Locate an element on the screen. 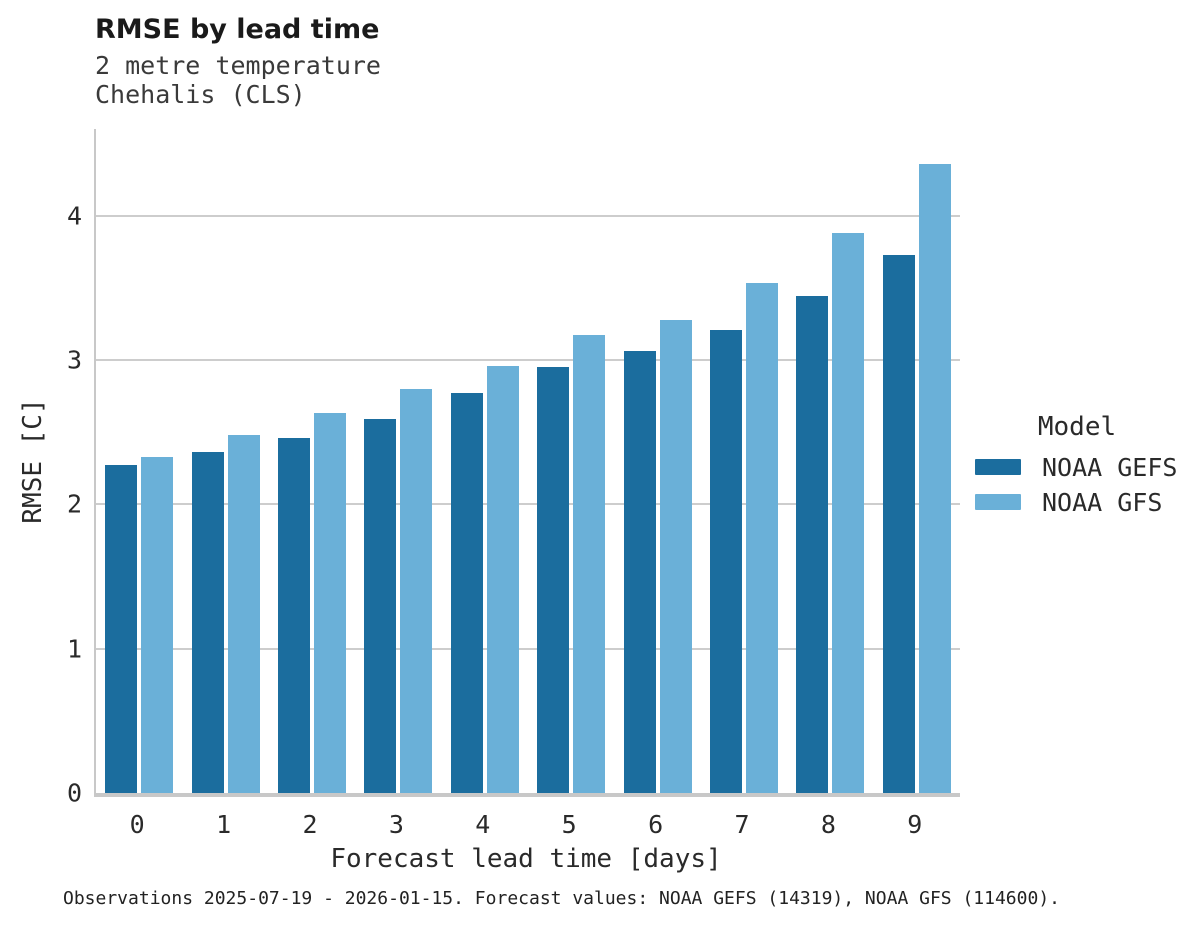 Image resolution: width=1195 pixels, height=928 pixels. y-axis-ticks: 0 1 2 3 4 is located at coordinates (41, 468).